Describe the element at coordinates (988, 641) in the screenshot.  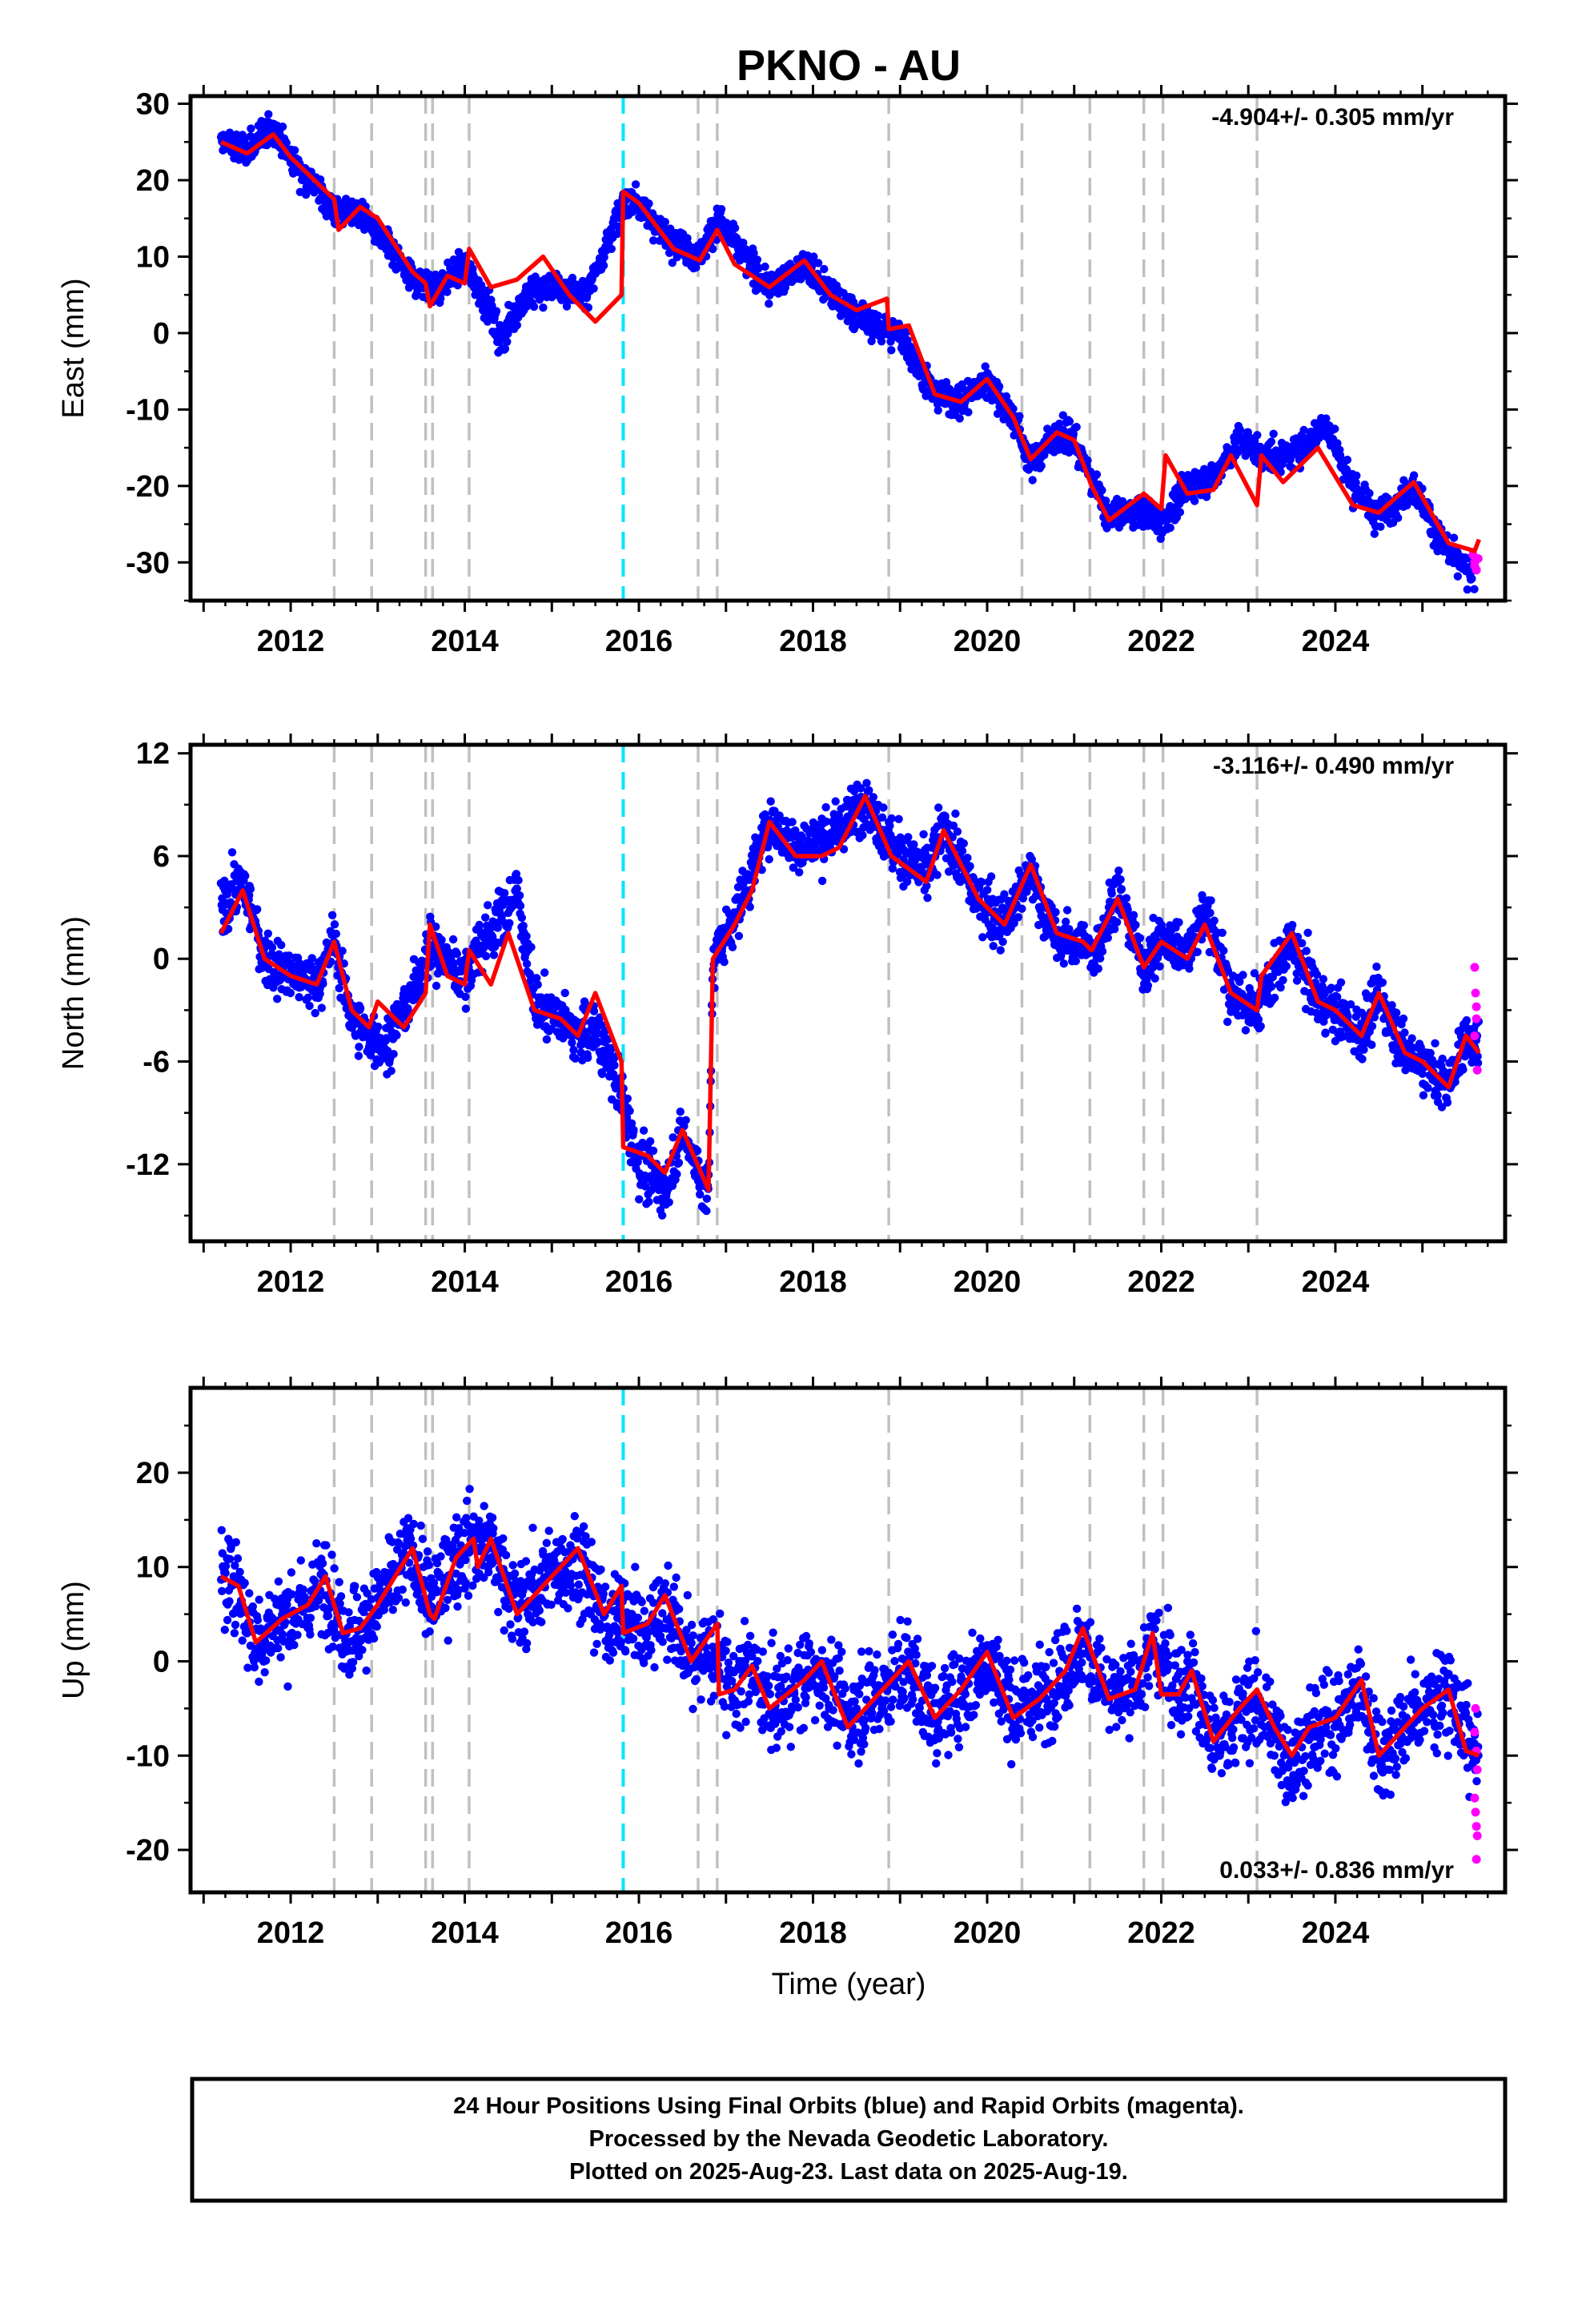
I see `x-tick-label: 2020` at that location.